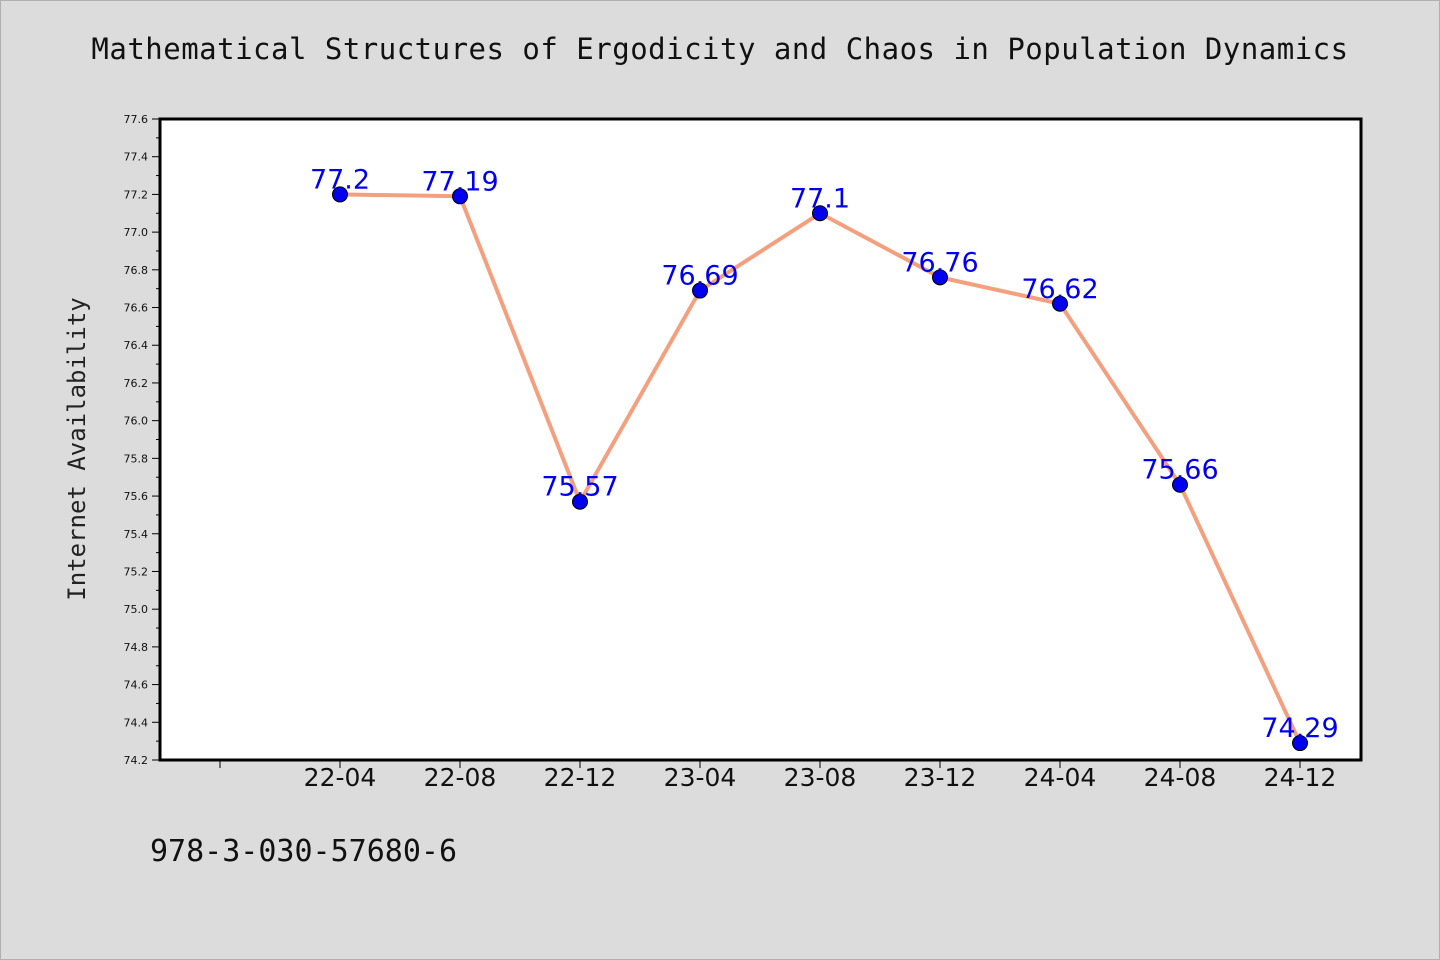 This screenshot has width=1440, height=960. Describe the element at coordinates (136, 232) in the screenshot. I see `y-tick-label: 77.0` at that location.